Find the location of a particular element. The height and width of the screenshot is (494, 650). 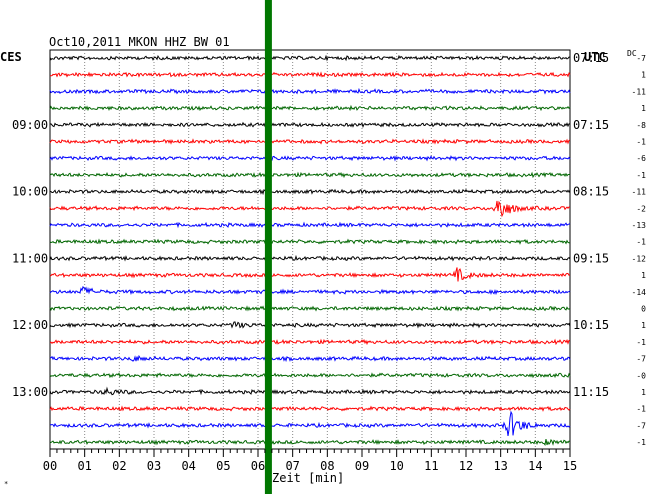

marker-band is located at coordinates (268, 247).